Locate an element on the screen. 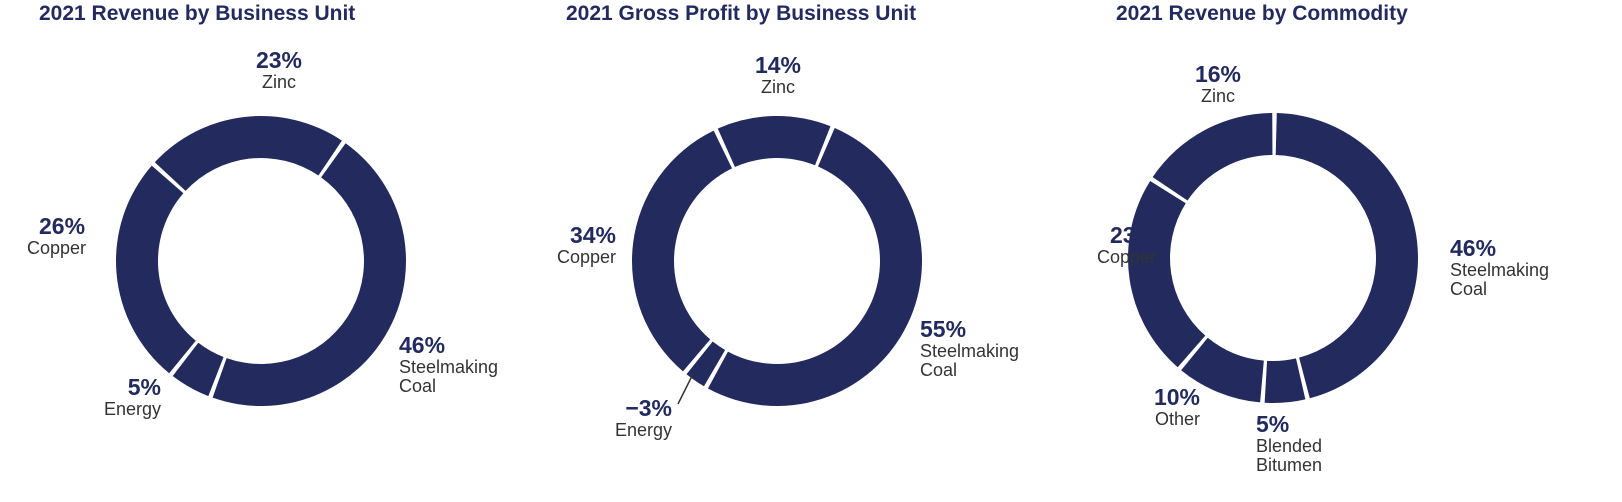 The width and height of the screenshot is (1622, 502). label-zinc: 23% Zinc is located at coordinates (279, 70).